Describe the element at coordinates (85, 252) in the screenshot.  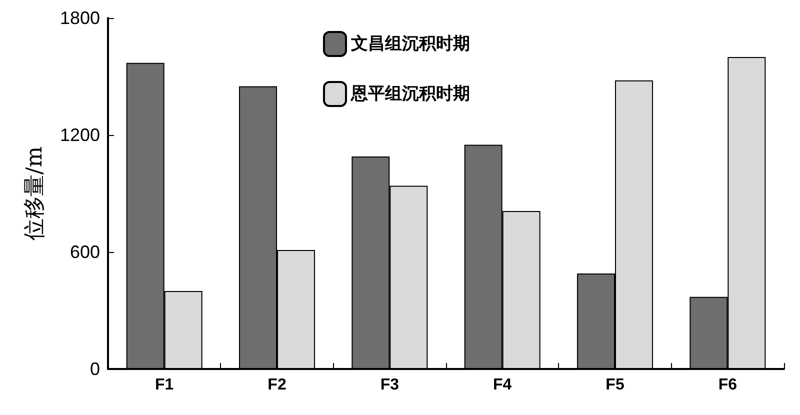
I see `y-tick-label: 600` at that location.